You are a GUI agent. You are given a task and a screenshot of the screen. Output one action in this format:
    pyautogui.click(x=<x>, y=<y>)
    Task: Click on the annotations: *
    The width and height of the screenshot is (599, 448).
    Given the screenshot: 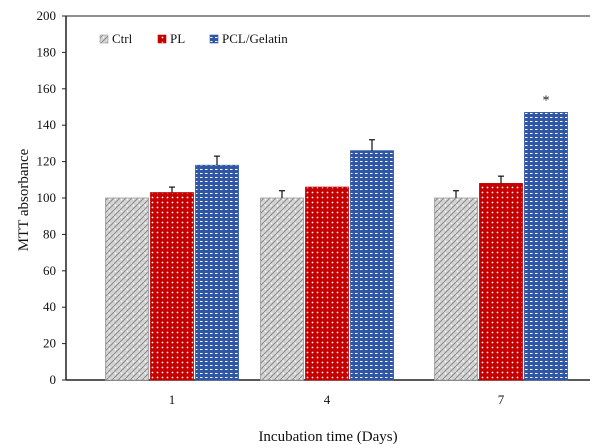 What is the action you would take?
    pyautogui.click(x=546, y=100)
    